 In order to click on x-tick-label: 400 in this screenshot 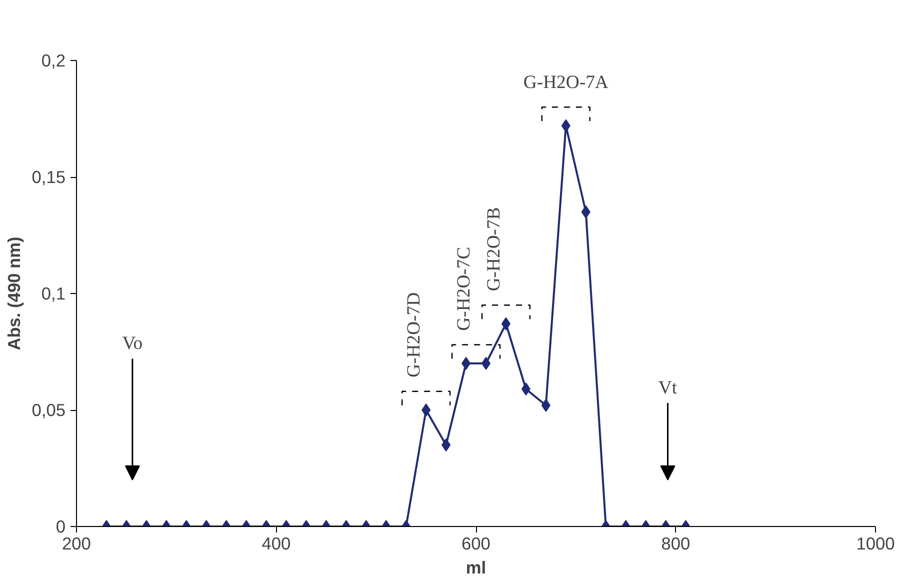, I will do `click(276, 544)`.